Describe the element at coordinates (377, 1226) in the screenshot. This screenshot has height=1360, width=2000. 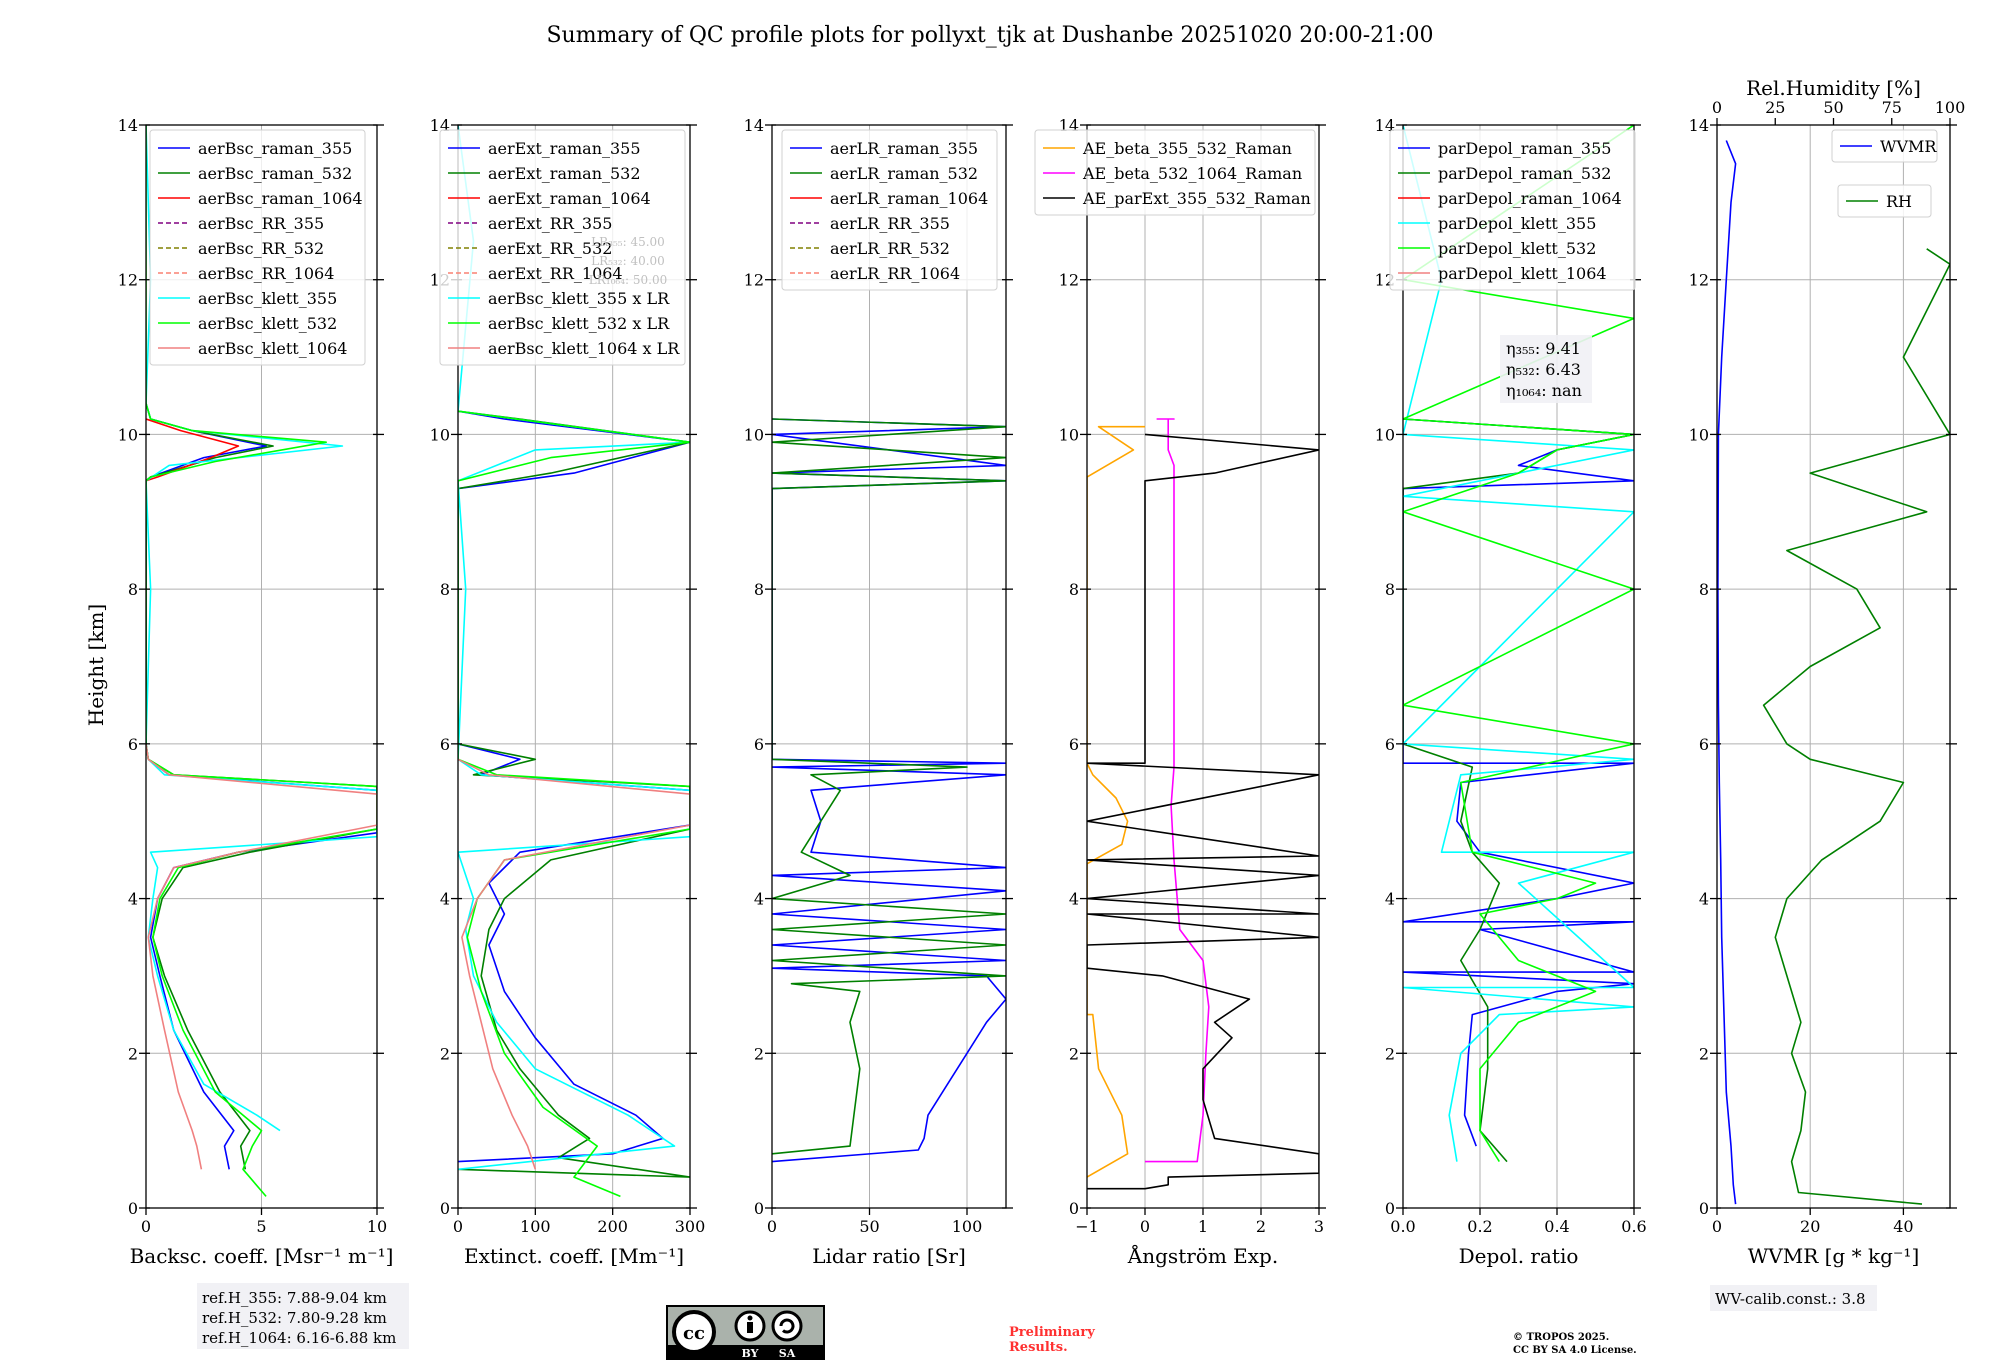
I see `x-tick-label: 10` at that location.